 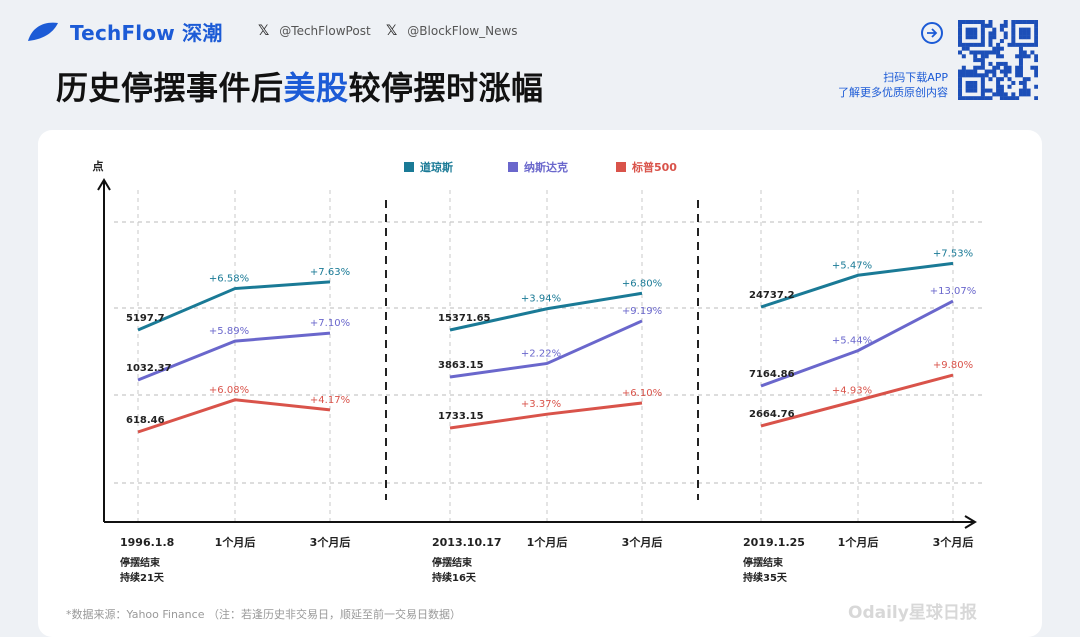 What do you see at coordinates (325, 31) in the screenshot?
I see `social-handle: @TechFlowPost` at bounding box center [325, 31].